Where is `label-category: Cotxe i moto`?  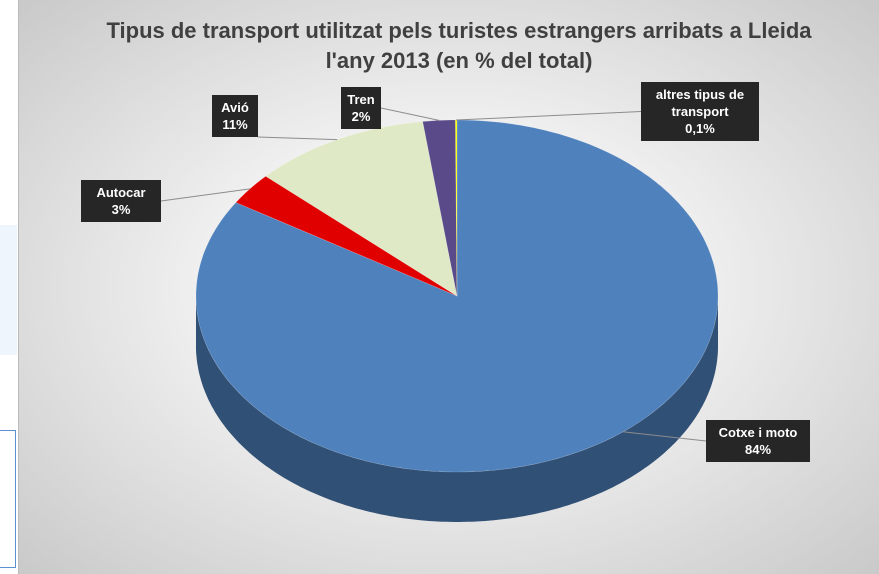 label-category: Cotxe i moto is located at coordinates (758, 432).